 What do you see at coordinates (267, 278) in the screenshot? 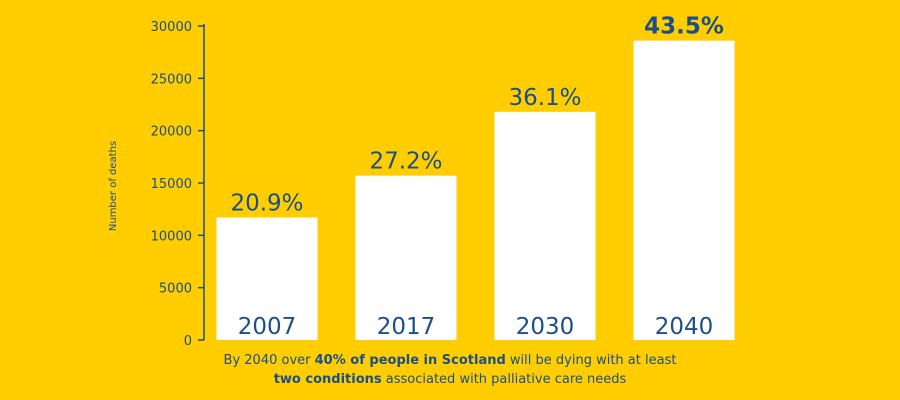
I see `bar-2007` at bounding box center [267, 278].